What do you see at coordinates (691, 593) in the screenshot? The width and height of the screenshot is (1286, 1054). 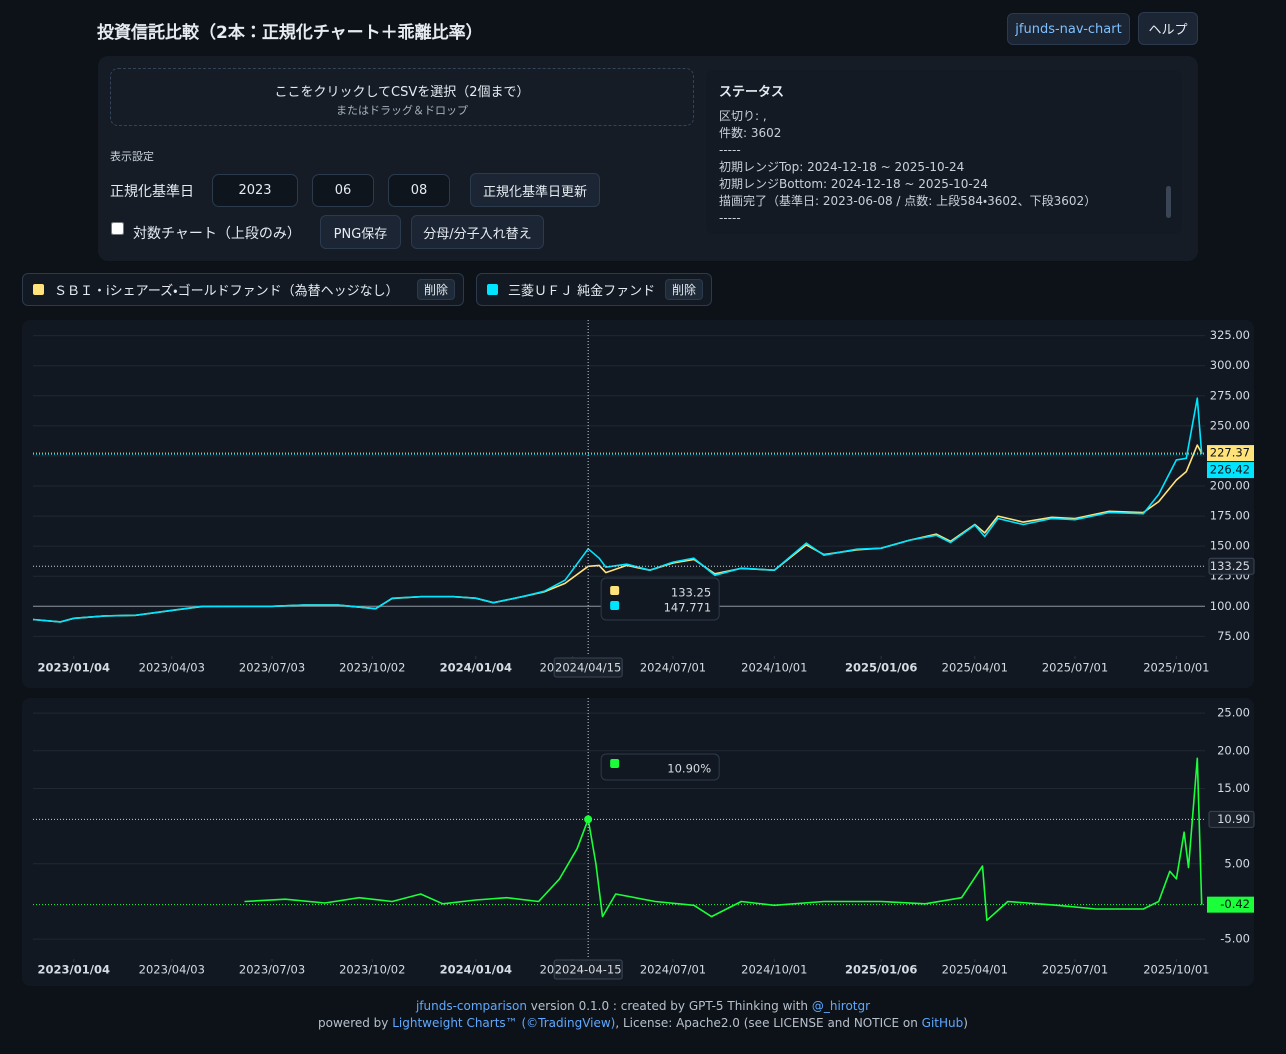 I see `tooltip-value: 133.25` at bounding box center [691, 593].